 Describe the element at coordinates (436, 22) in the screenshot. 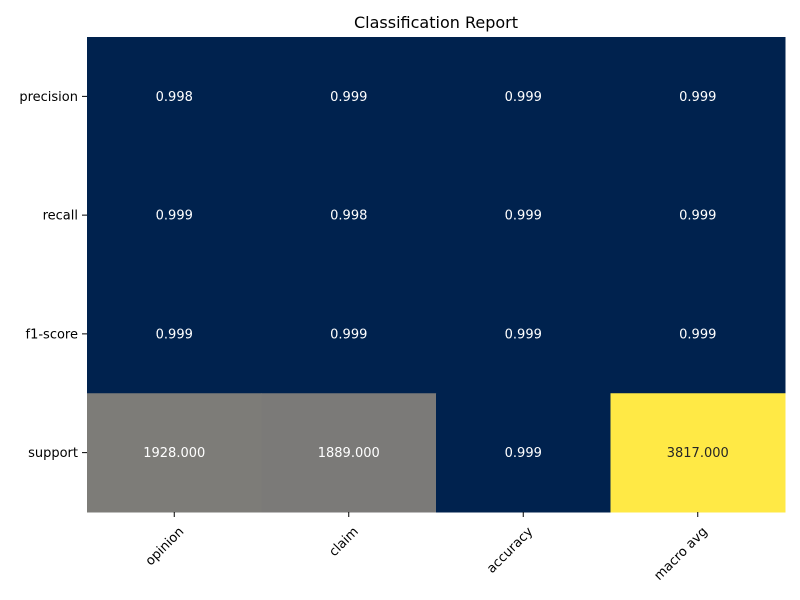

I see `chart-title: Classification Report` at that location.